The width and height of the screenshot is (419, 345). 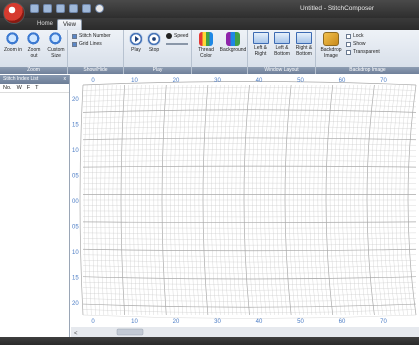 What do you see at coordinates (28, 88) in the screenshot?
I see `column-header: F` at bounding box center [28, 88].